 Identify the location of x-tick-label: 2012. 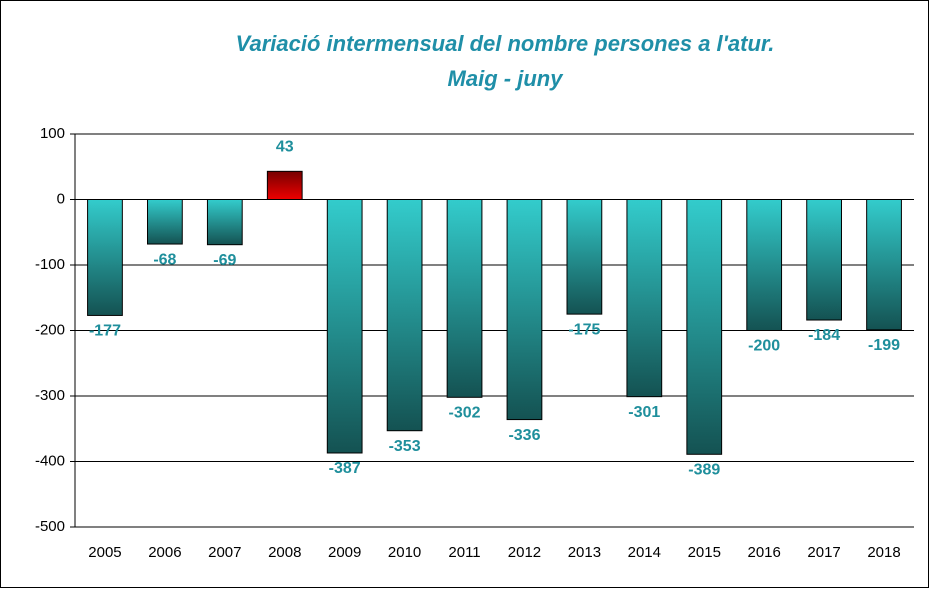
(524, 552).